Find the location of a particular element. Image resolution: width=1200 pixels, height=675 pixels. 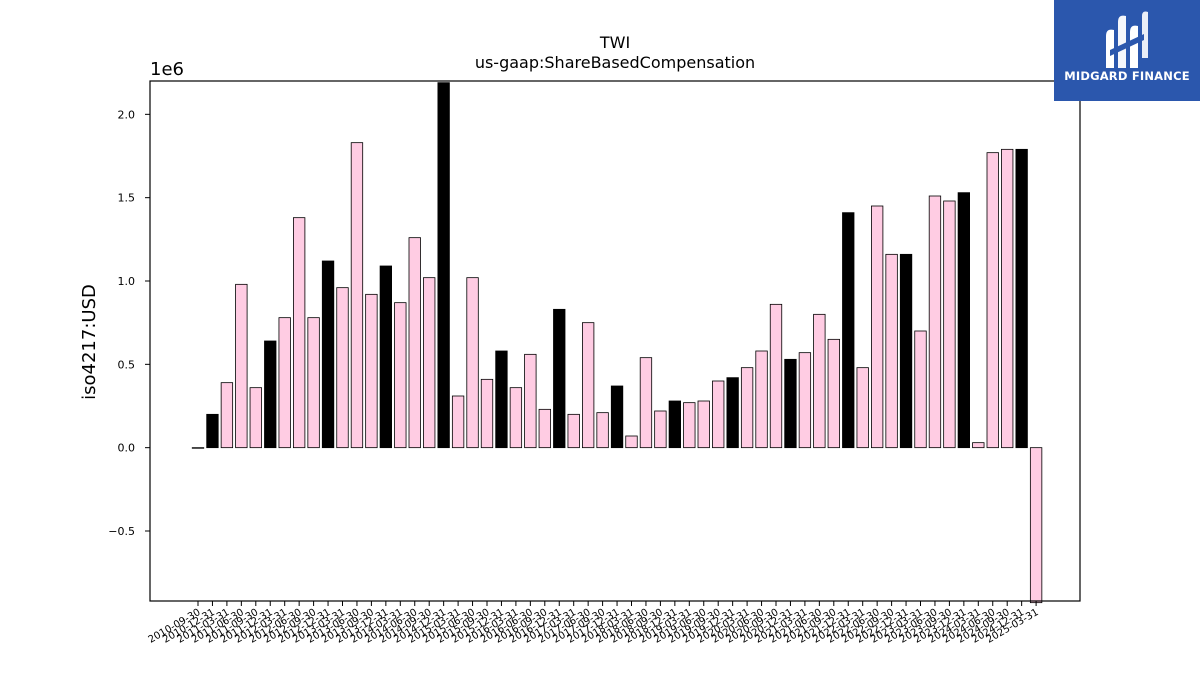

brand-name: MIDGARD FINANCE is located at coordinates (1127, 76).